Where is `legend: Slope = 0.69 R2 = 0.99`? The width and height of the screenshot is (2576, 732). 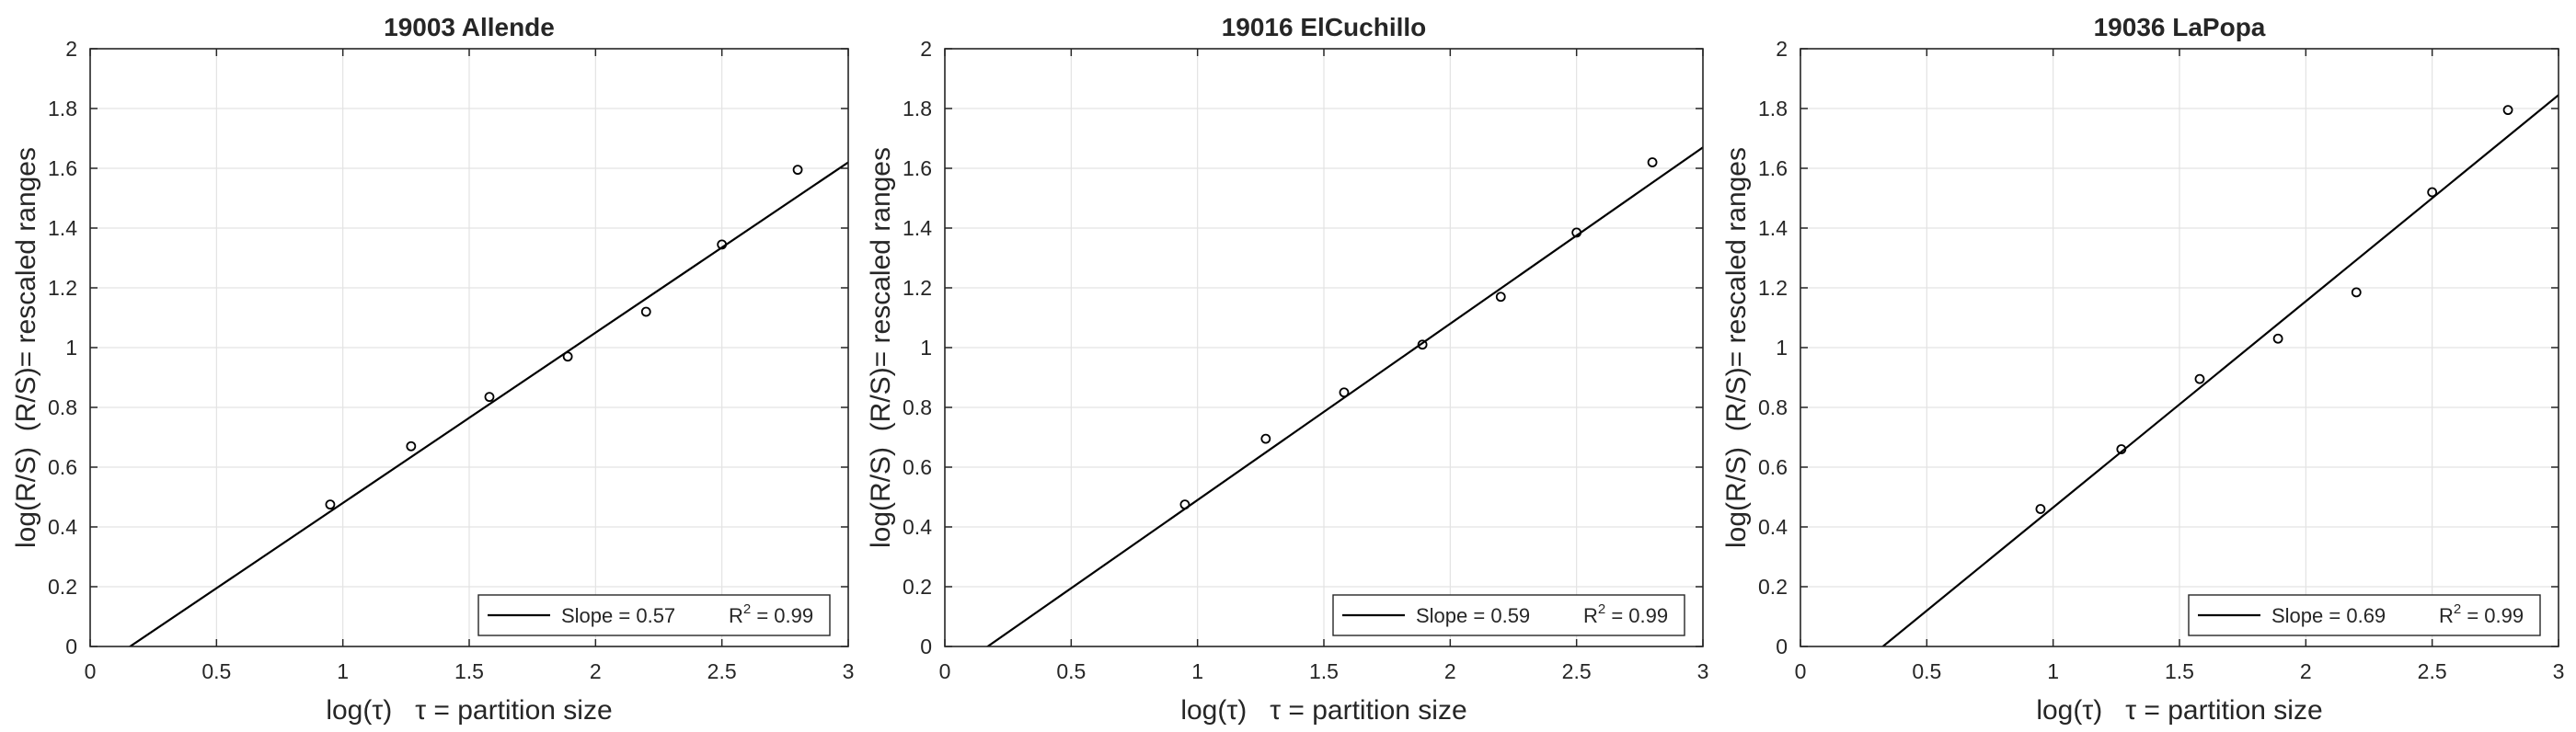
legend: Slope = 0.69 R2 = 0.99 is located at coordinates (2364, 615).